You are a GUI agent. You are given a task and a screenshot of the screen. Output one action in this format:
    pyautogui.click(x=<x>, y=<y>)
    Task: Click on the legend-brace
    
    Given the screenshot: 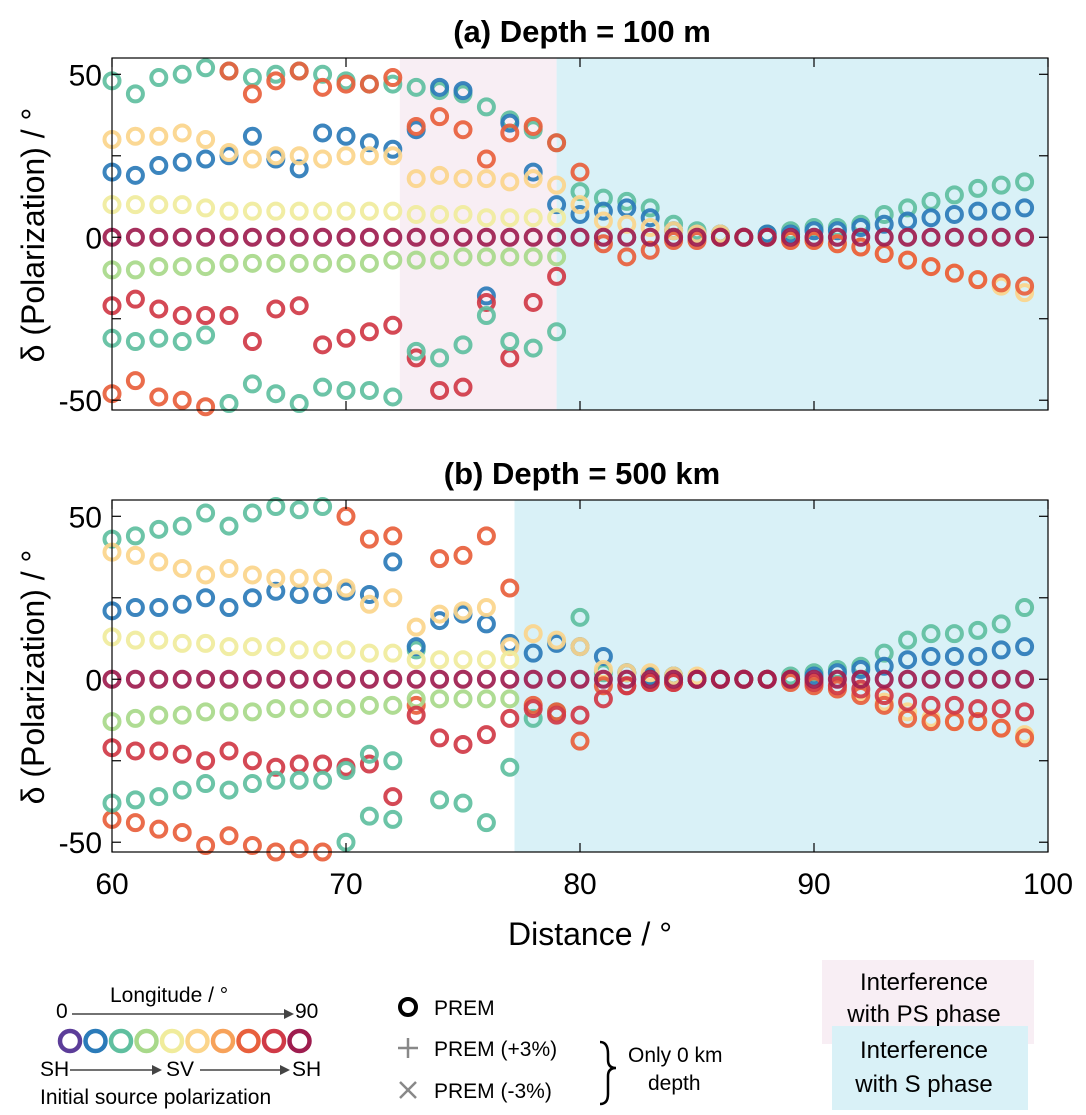 What is the action you would take?
    pyautogui.click(x=608, y=1073)
    